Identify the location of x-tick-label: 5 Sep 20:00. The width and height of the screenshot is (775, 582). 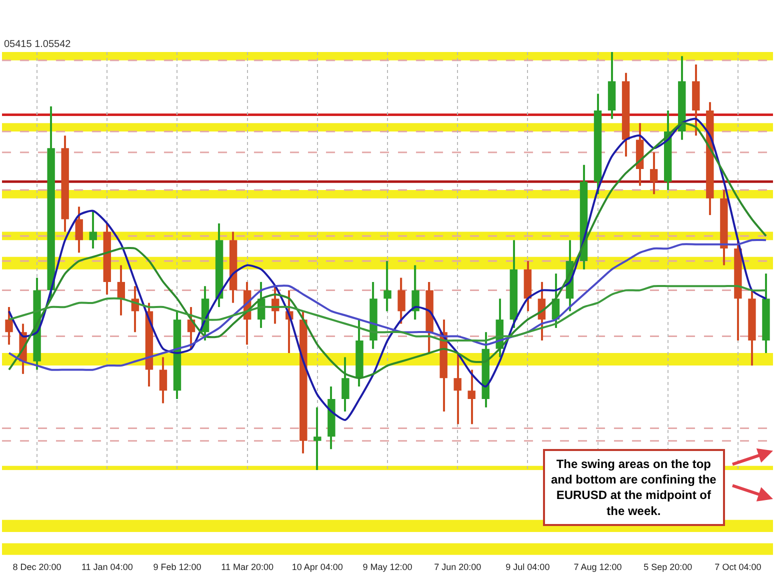
(668, 567).